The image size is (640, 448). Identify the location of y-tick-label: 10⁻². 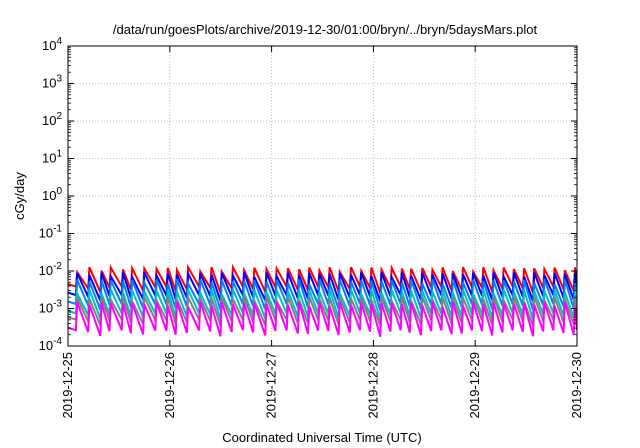
(51, 269).